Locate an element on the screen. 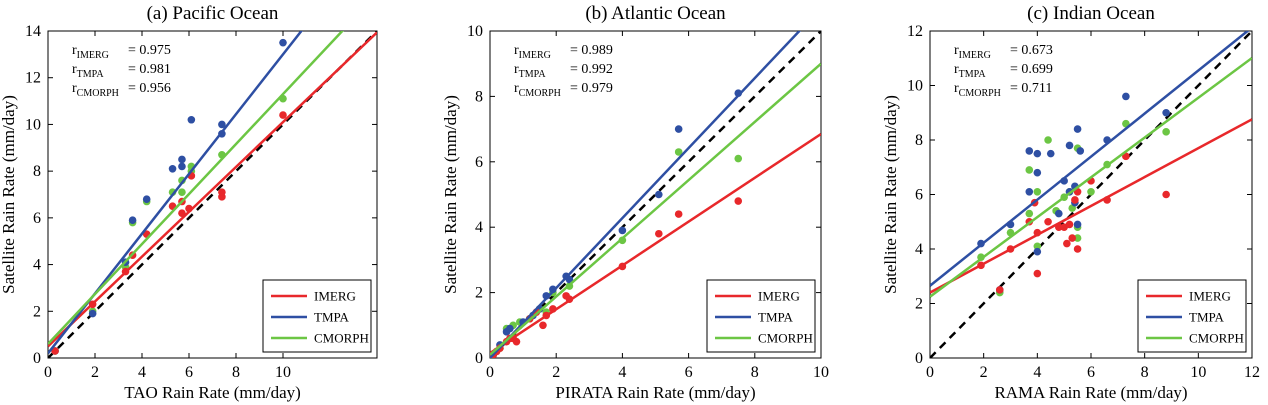 This screenshot has height=405, width=1268. chart-title: (c) Indian Ocean is located at coordinates (1091, 13).